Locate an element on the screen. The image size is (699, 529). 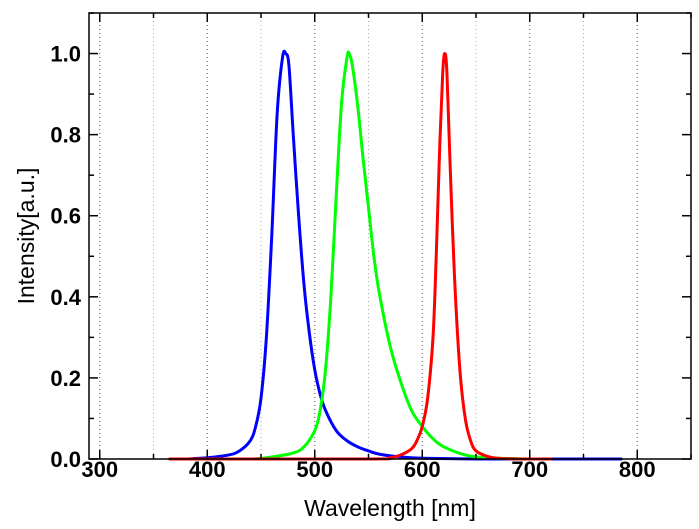
y-tick-label: 0.6 is located at coordinates (65, 216).